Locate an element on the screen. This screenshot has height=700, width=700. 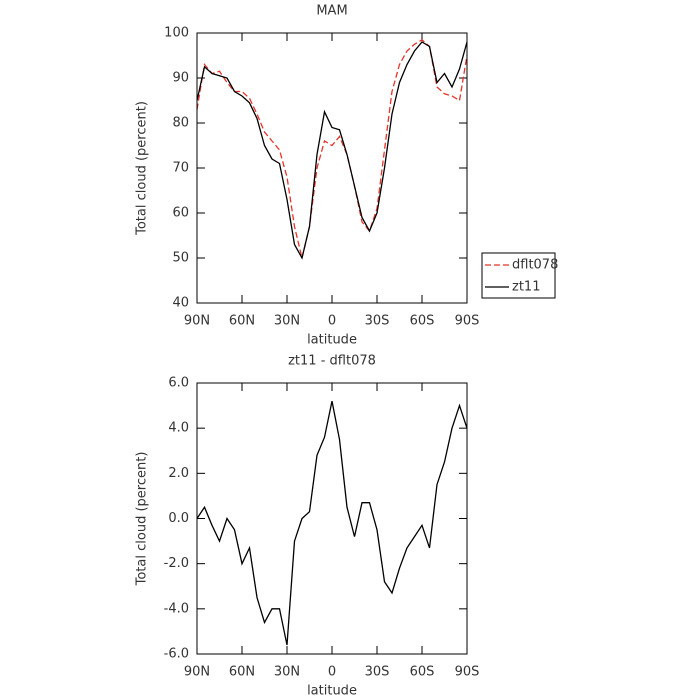
y-tick-label: 4.0 is located at coordinates (178, 428).